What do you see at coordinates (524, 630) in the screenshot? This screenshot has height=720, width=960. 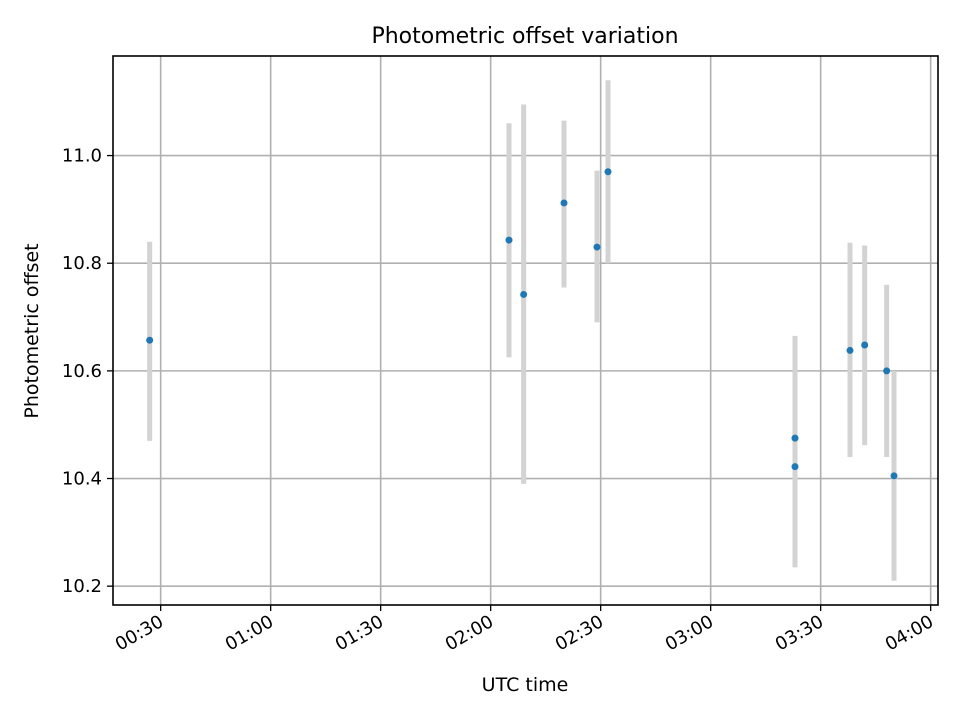 I see `x-ticks: 00:30 01:00 01:30 02:00 02:30 03:00 03:30 04:00` at bounding box center [524, 630].